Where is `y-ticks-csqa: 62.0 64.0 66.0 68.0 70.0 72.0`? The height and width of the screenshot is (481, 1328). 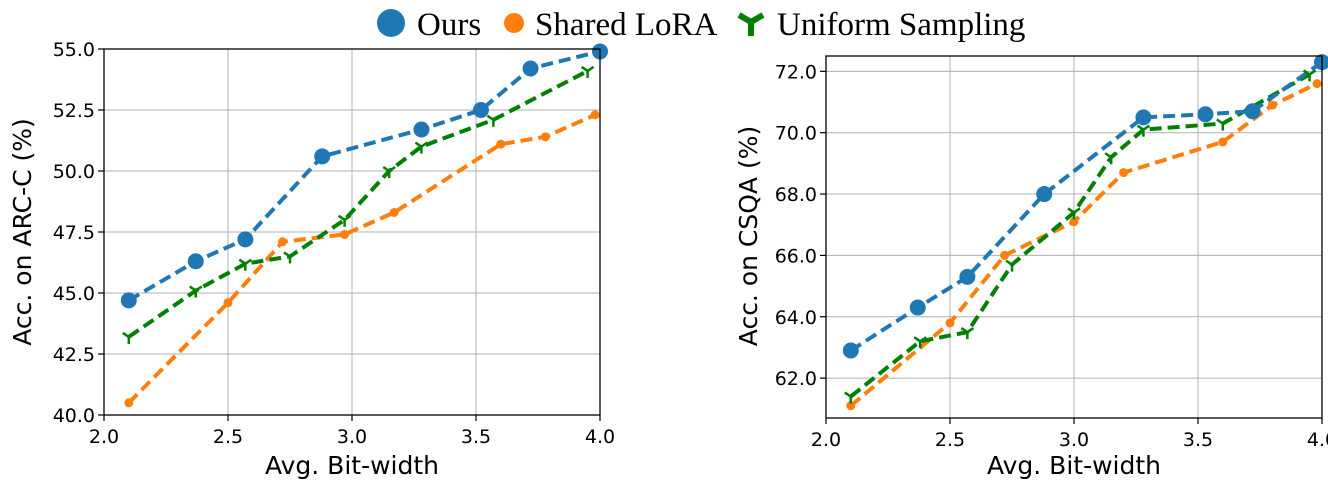 y-ticks-csqa: 62.0 64.0 66.0 68.0 70.0 72.0 is located at coordinates (800, 225).